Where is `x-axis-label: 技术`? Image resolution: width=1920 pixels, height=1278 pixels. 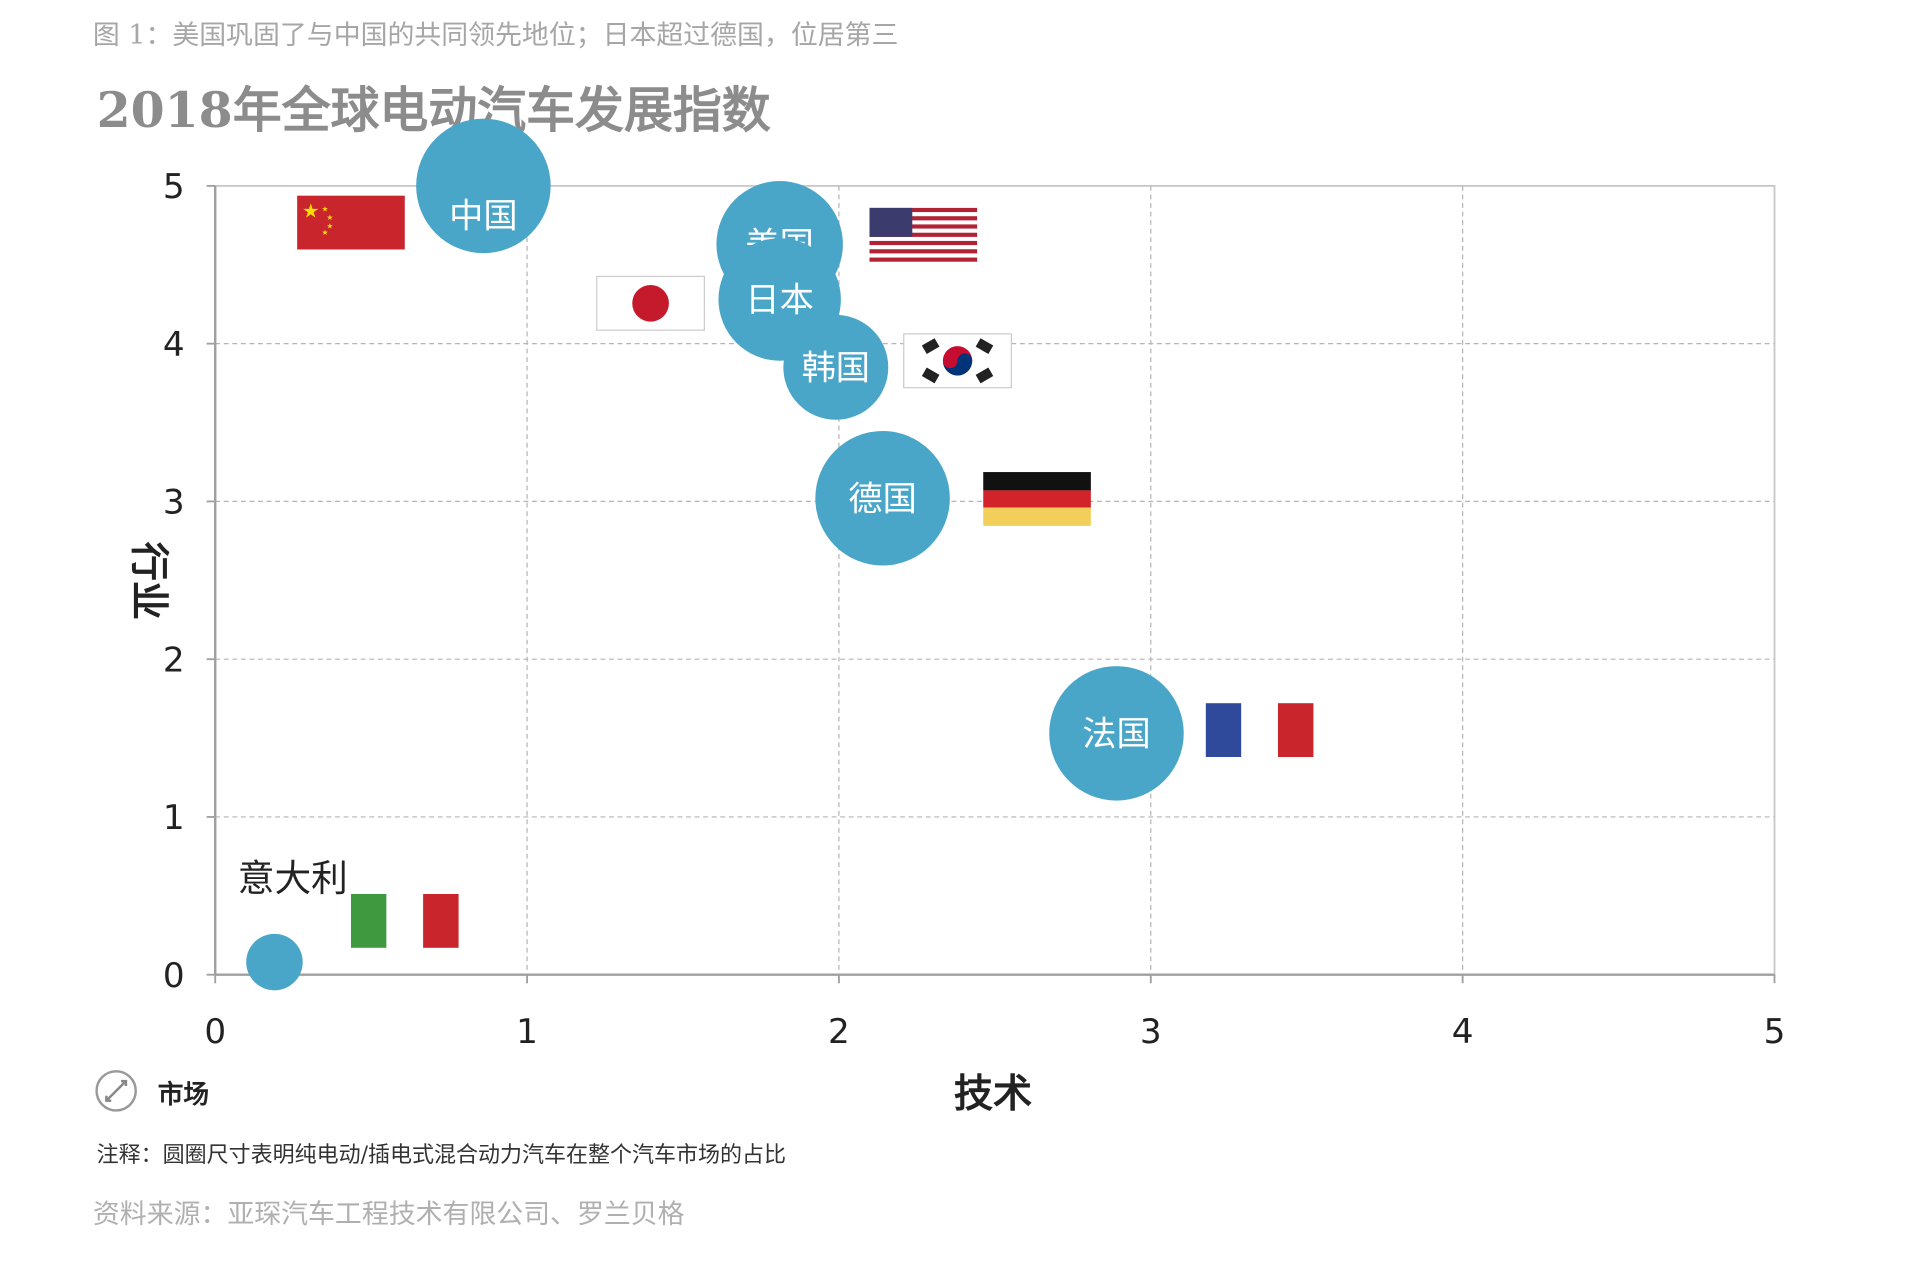
x-axis-label: 技术 is located at coordinates (993, 1094).